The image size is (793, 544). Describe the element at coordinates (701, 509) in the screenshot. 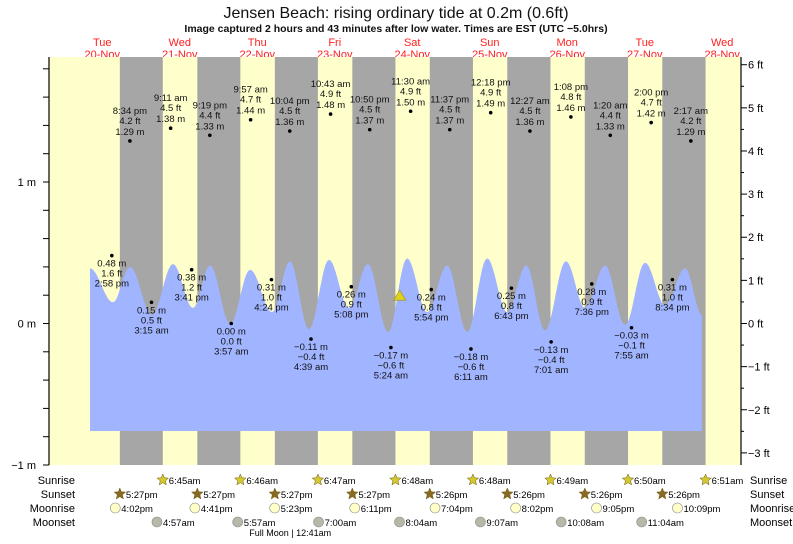

I see `moonrise-time: 10:09pm` at that location.